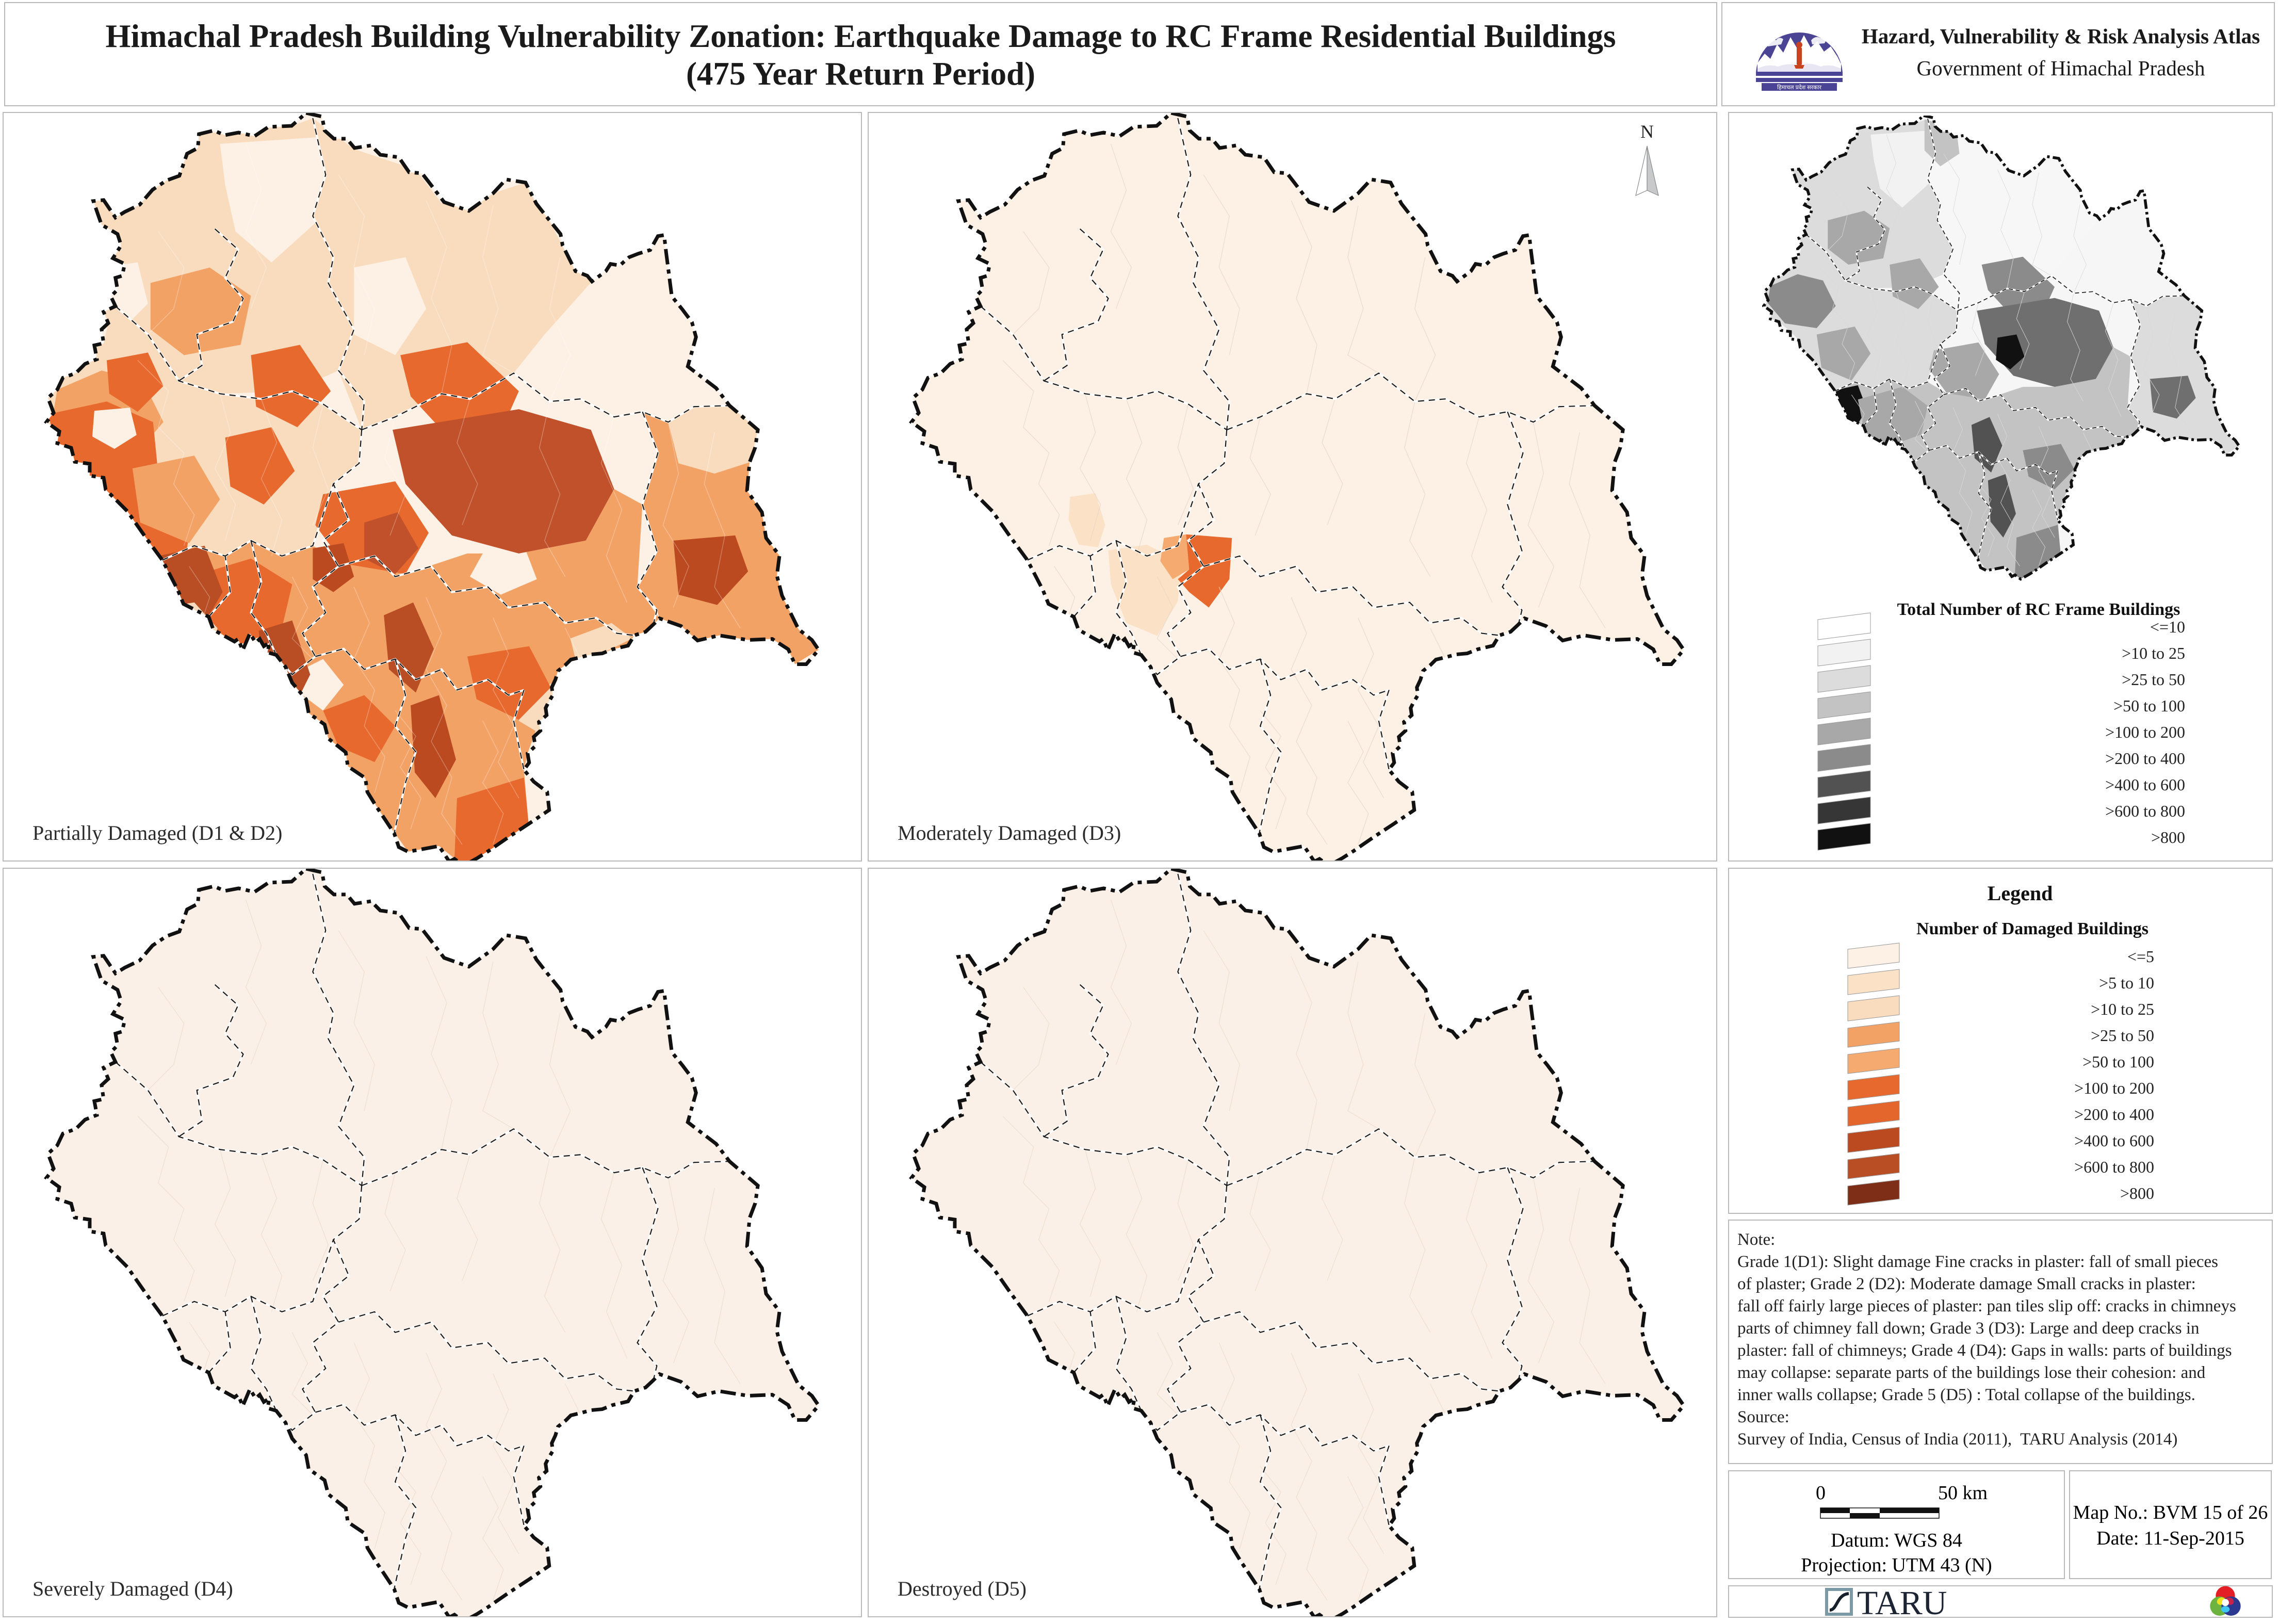 The height and width of the screenshot is (1624, 2279). Describe the element at coordinates (1799, 87) in the screenshot. I see `svg-text: हिमाचल प्रदेश सरकार` at that location.